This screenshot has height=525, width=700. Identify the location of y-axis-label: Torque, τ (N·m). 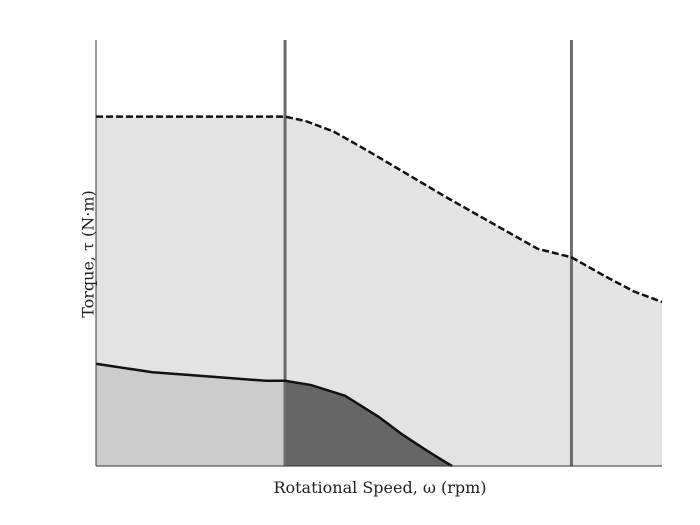
(88, 254).